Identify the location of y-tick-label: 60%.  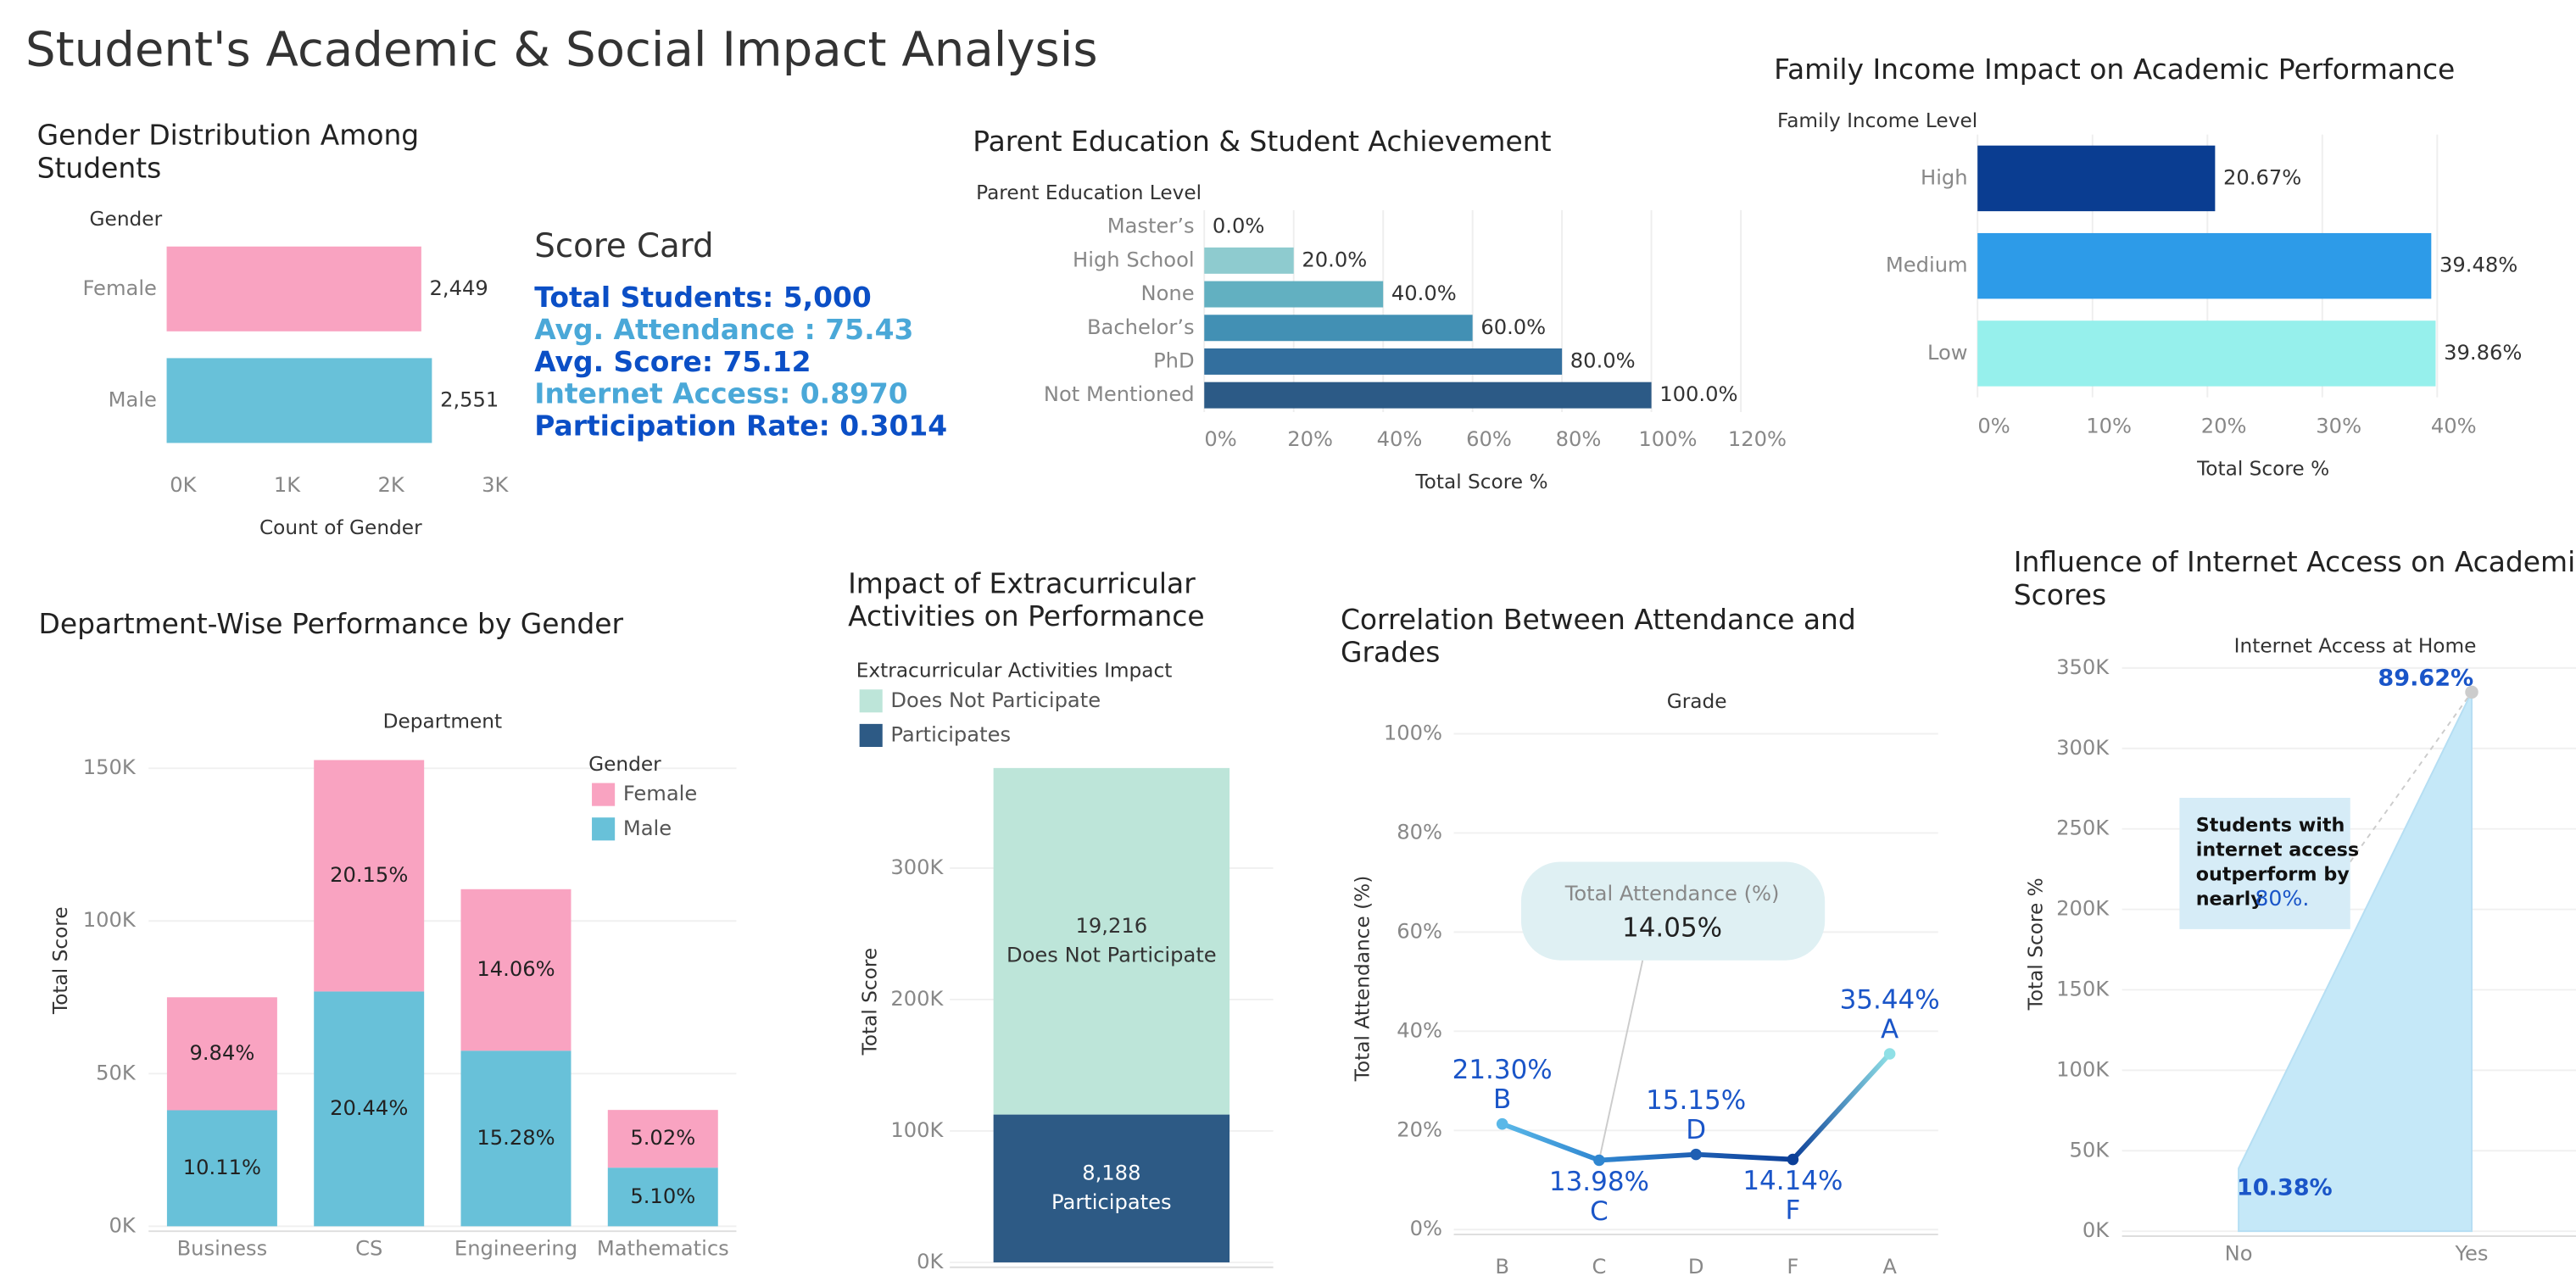
(1419, 931).